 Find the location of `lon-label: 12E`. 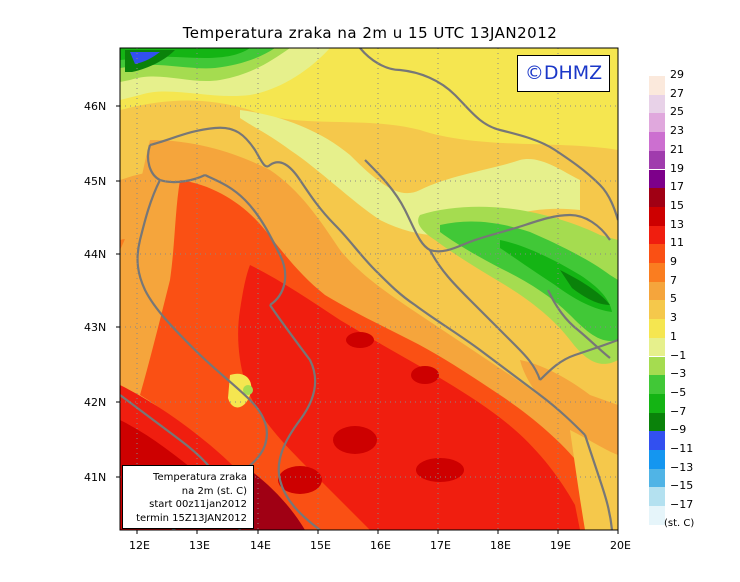

lon-label: 12E is located at coordinates (139, 545).